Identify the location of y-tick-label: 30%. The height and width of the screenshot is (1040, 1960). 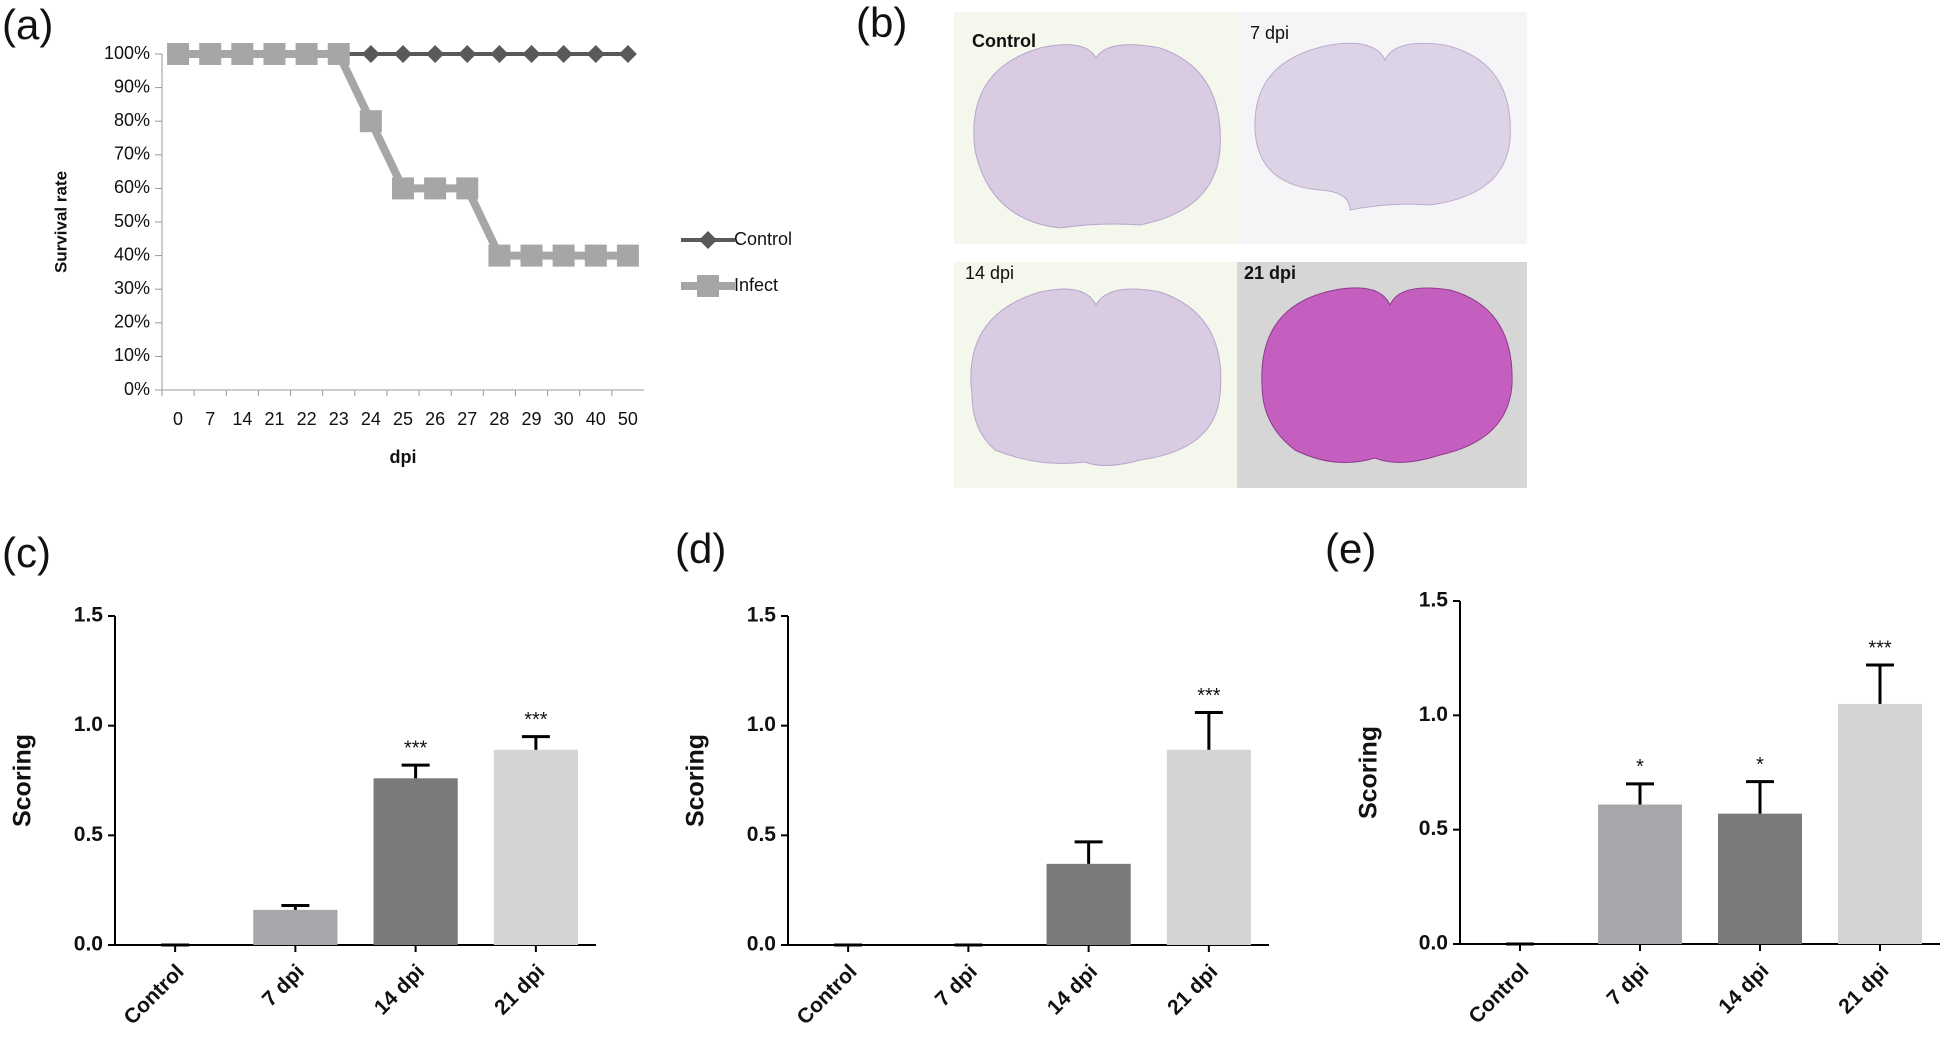
(132, 288).